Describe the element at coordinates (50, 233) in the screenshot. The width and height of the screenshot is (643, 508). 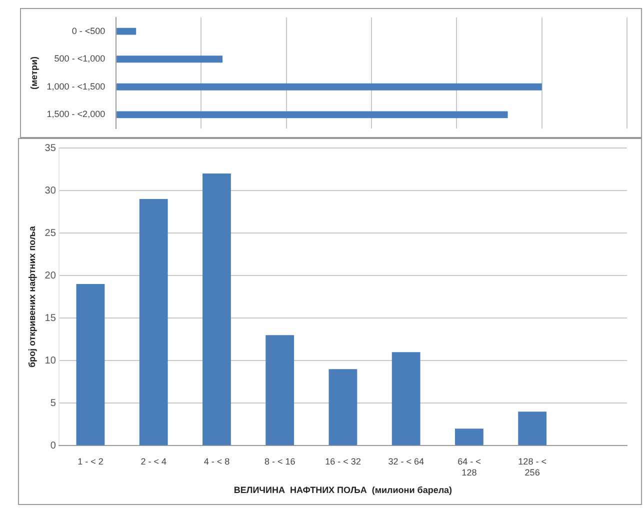
I see `y-tick-label: 25` at that location.